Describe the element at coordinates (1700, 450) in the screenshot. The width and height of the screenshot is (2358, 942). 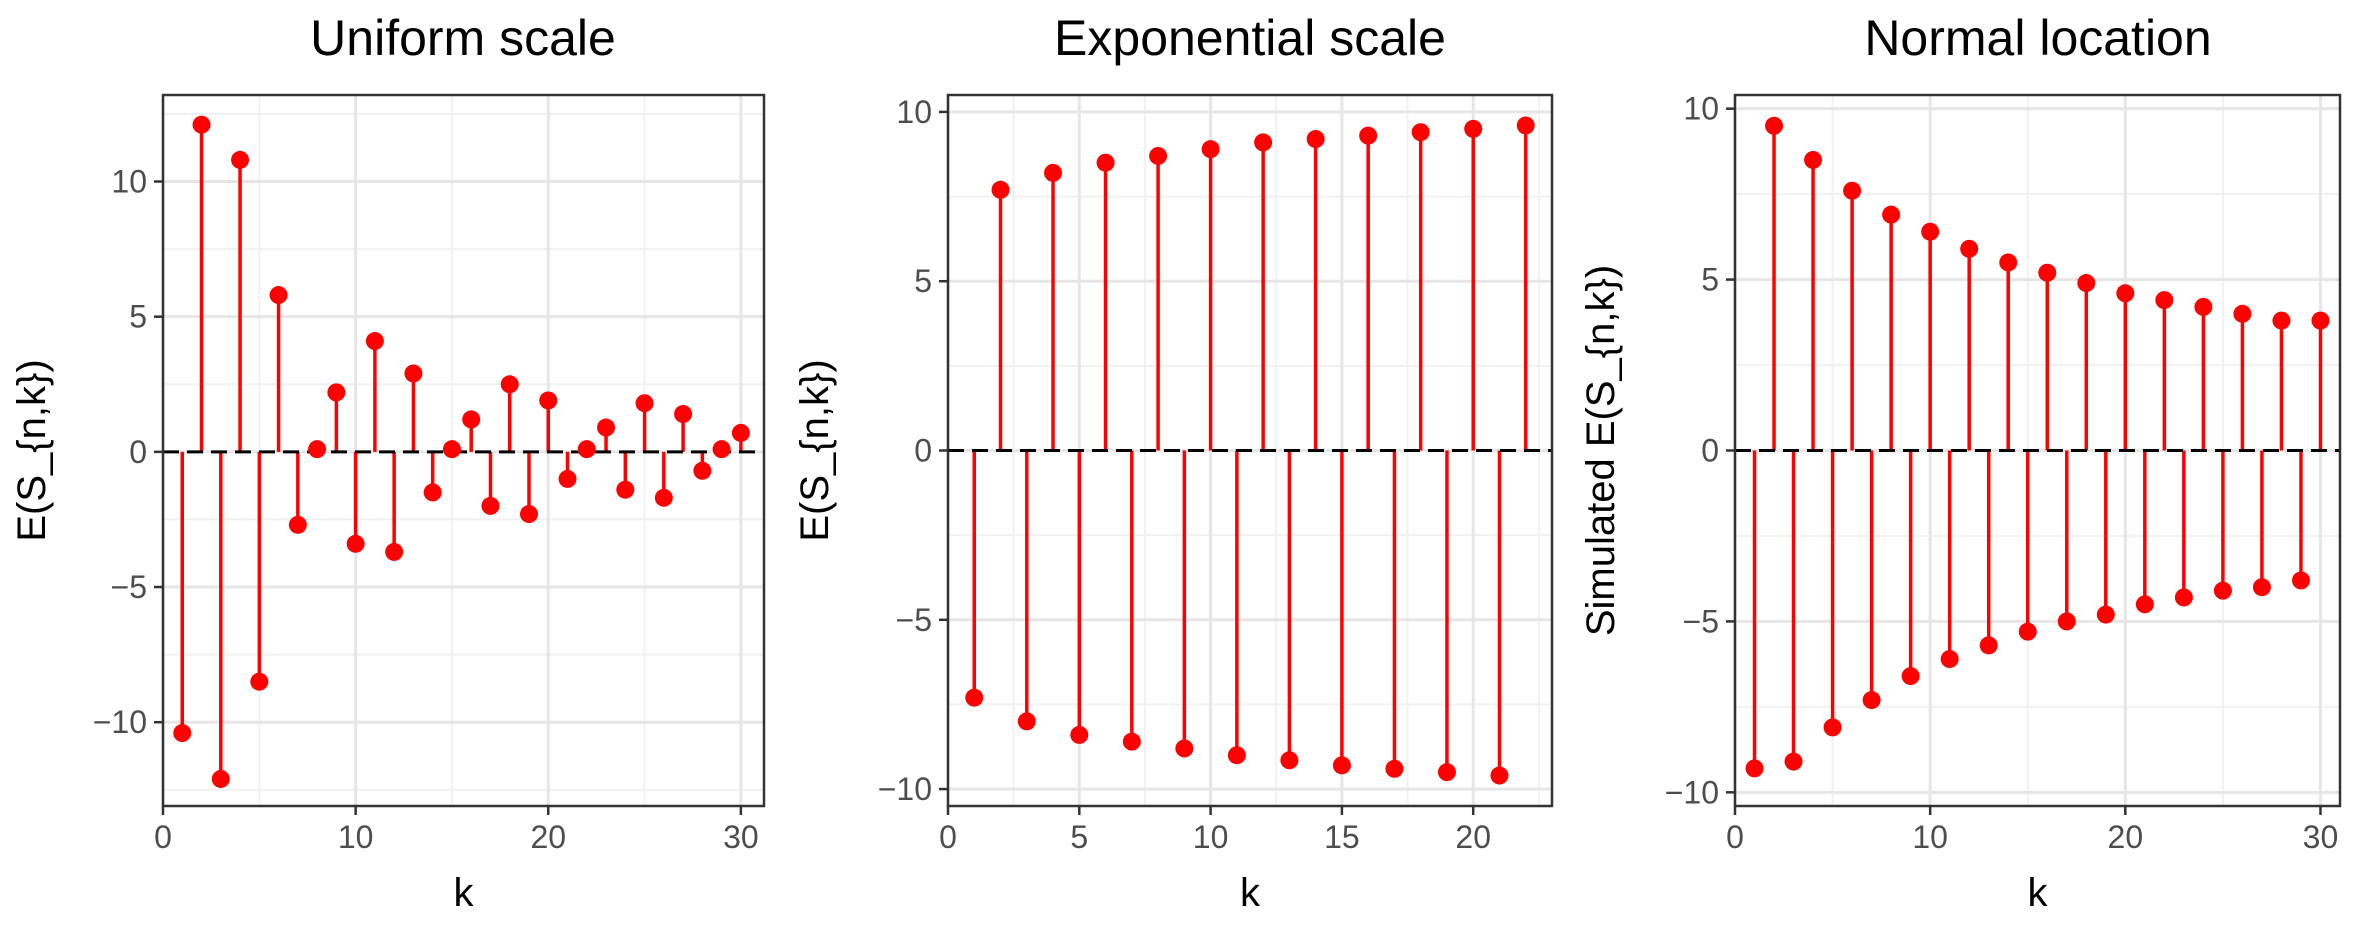
I see `y-axis-ticks: −10 −5 0 5 10` at that location.